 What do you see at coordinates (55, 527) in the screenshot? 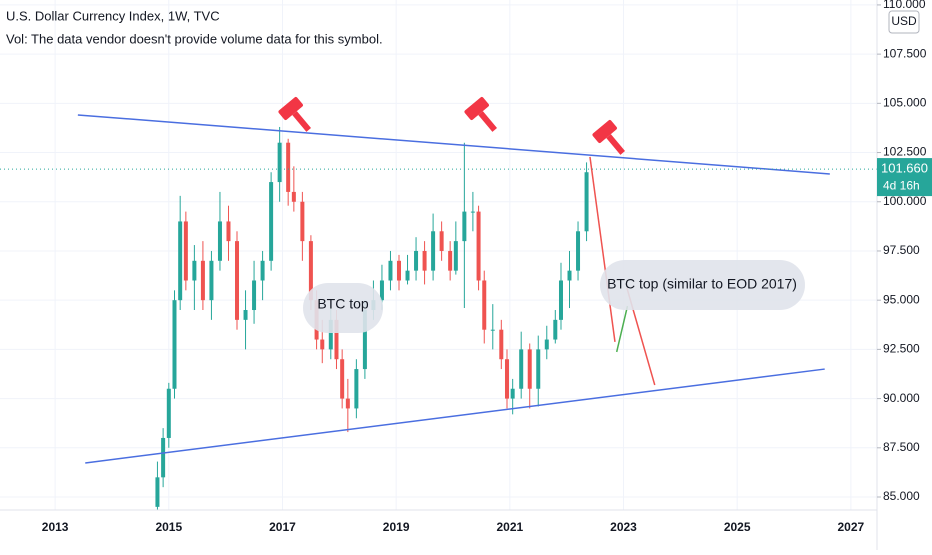
I see `x-tick-label: 2013` at bounding box center [55, 527].